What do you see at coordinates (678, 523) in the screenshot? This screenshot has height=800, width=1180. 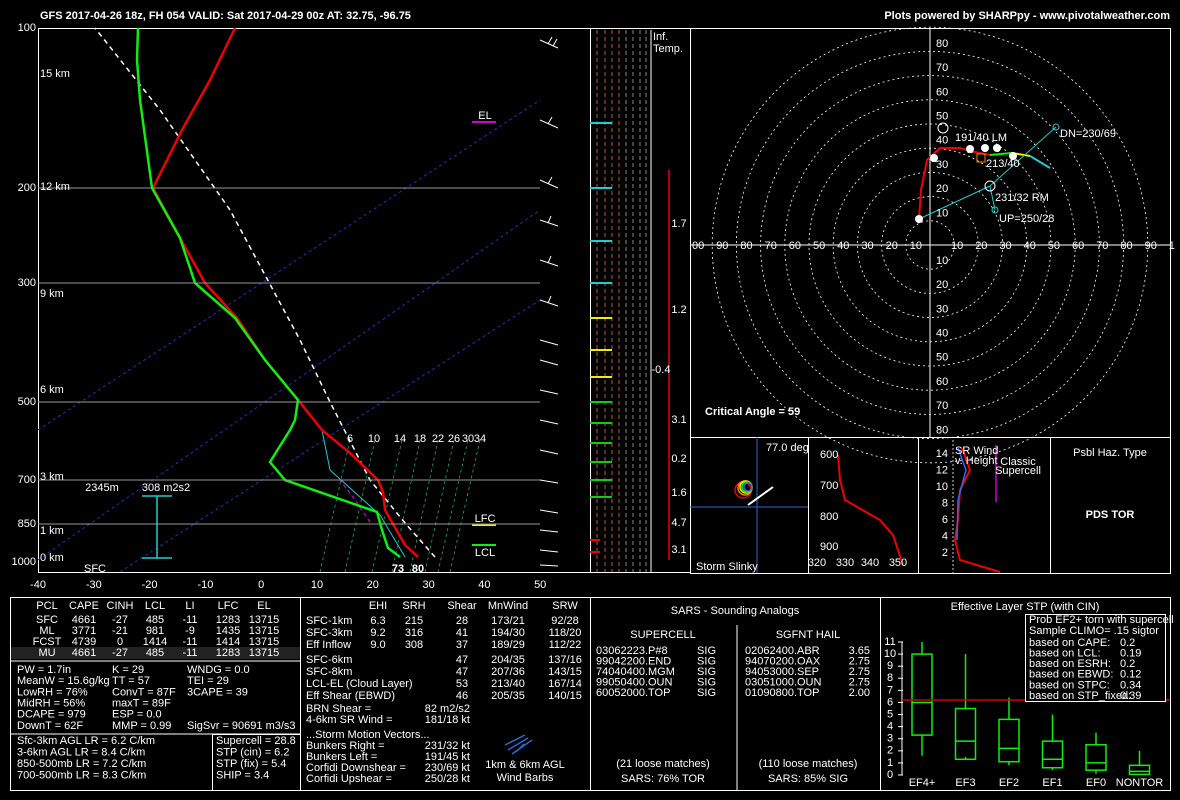 I see `inferred-temp-value: 4.7` at bounding box center [678, 523].